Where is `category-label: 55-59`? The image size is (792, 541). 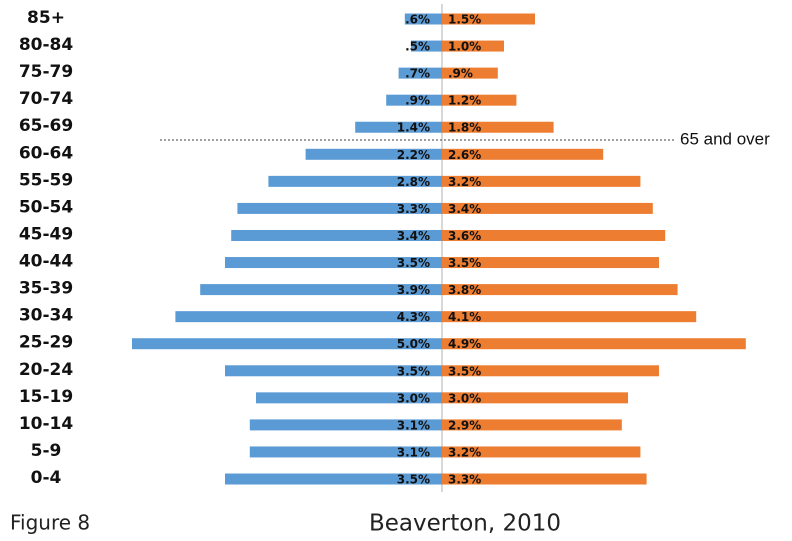
category-label: 55-59 is located at coordinates (46, 180).